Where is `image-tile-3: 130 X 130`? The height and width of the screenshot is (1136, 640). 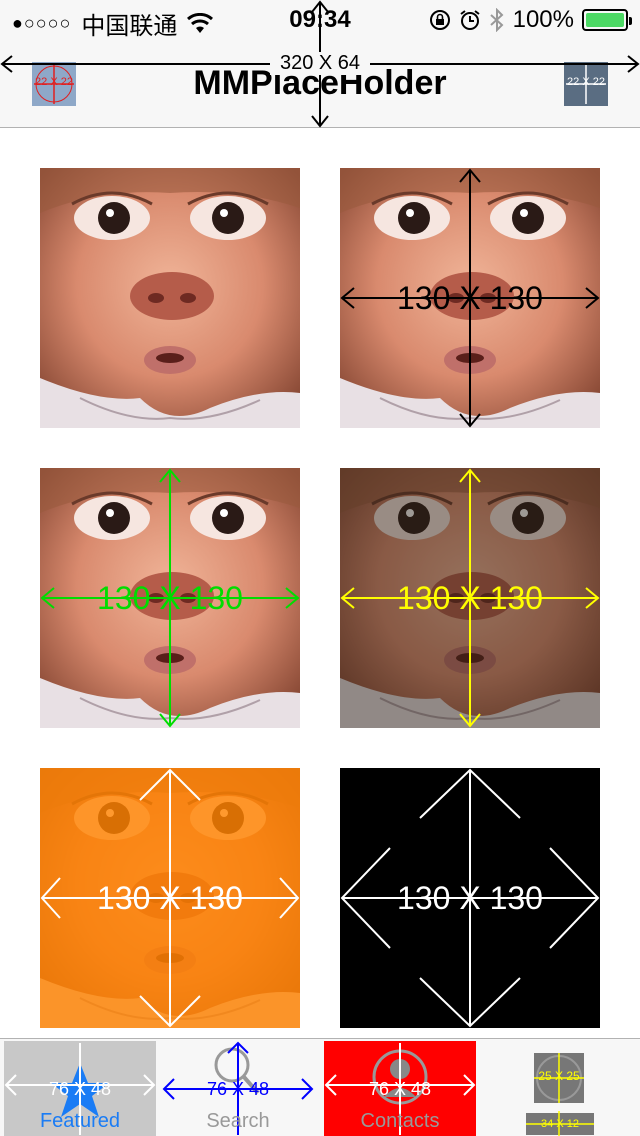
image-tile-3: 130 X 130 is located at coordinates (170, 598).